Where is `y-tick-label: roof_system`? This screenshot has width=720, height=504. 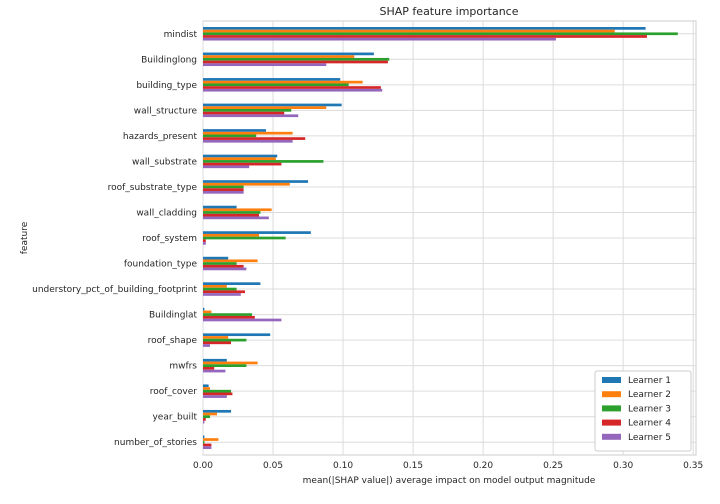
y-tick-label: roof_system is located at coordinates (169, 239).